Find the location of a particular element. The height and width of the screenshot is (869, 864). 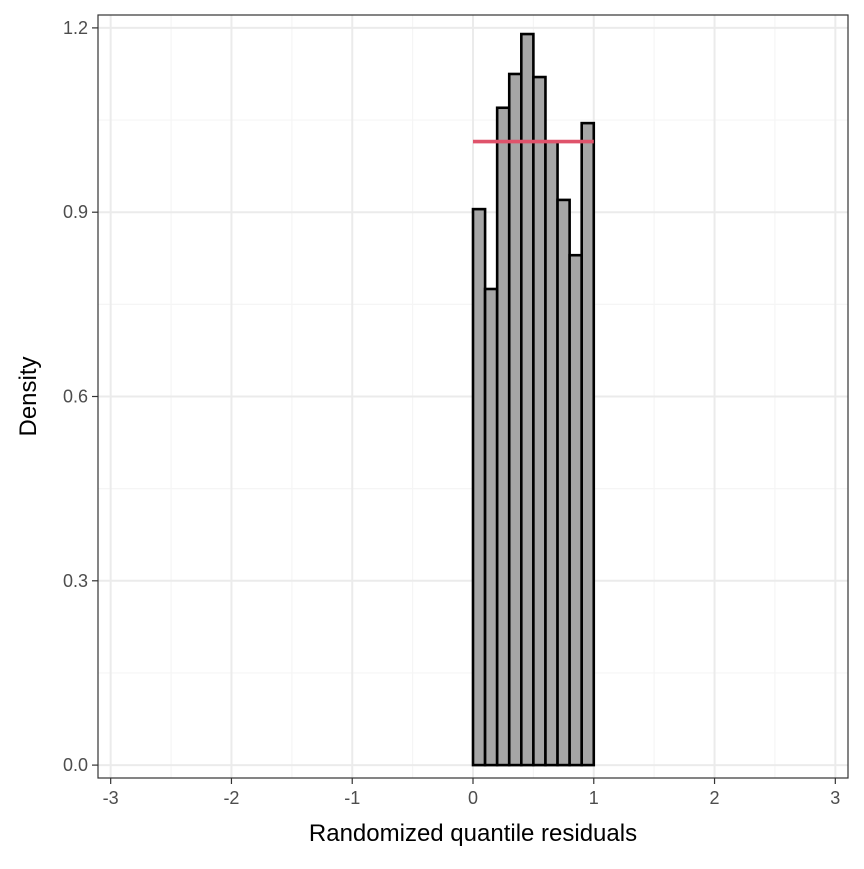

y-tick-label: 1.2 is located at coordinates (75, 28).